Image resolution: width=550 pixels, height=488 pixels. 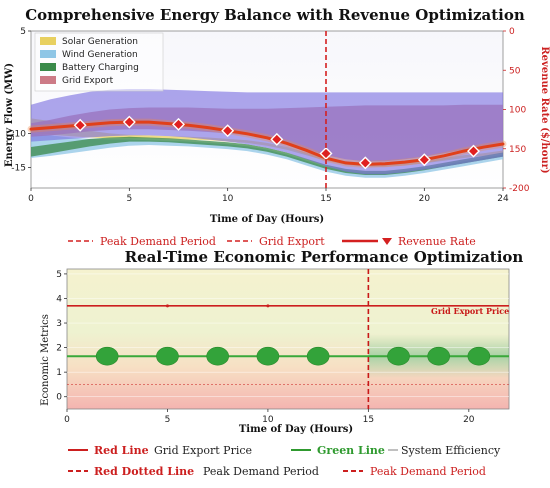 I want to click on legend2-red-line-label: Red Line, so click(x=121, y=450).